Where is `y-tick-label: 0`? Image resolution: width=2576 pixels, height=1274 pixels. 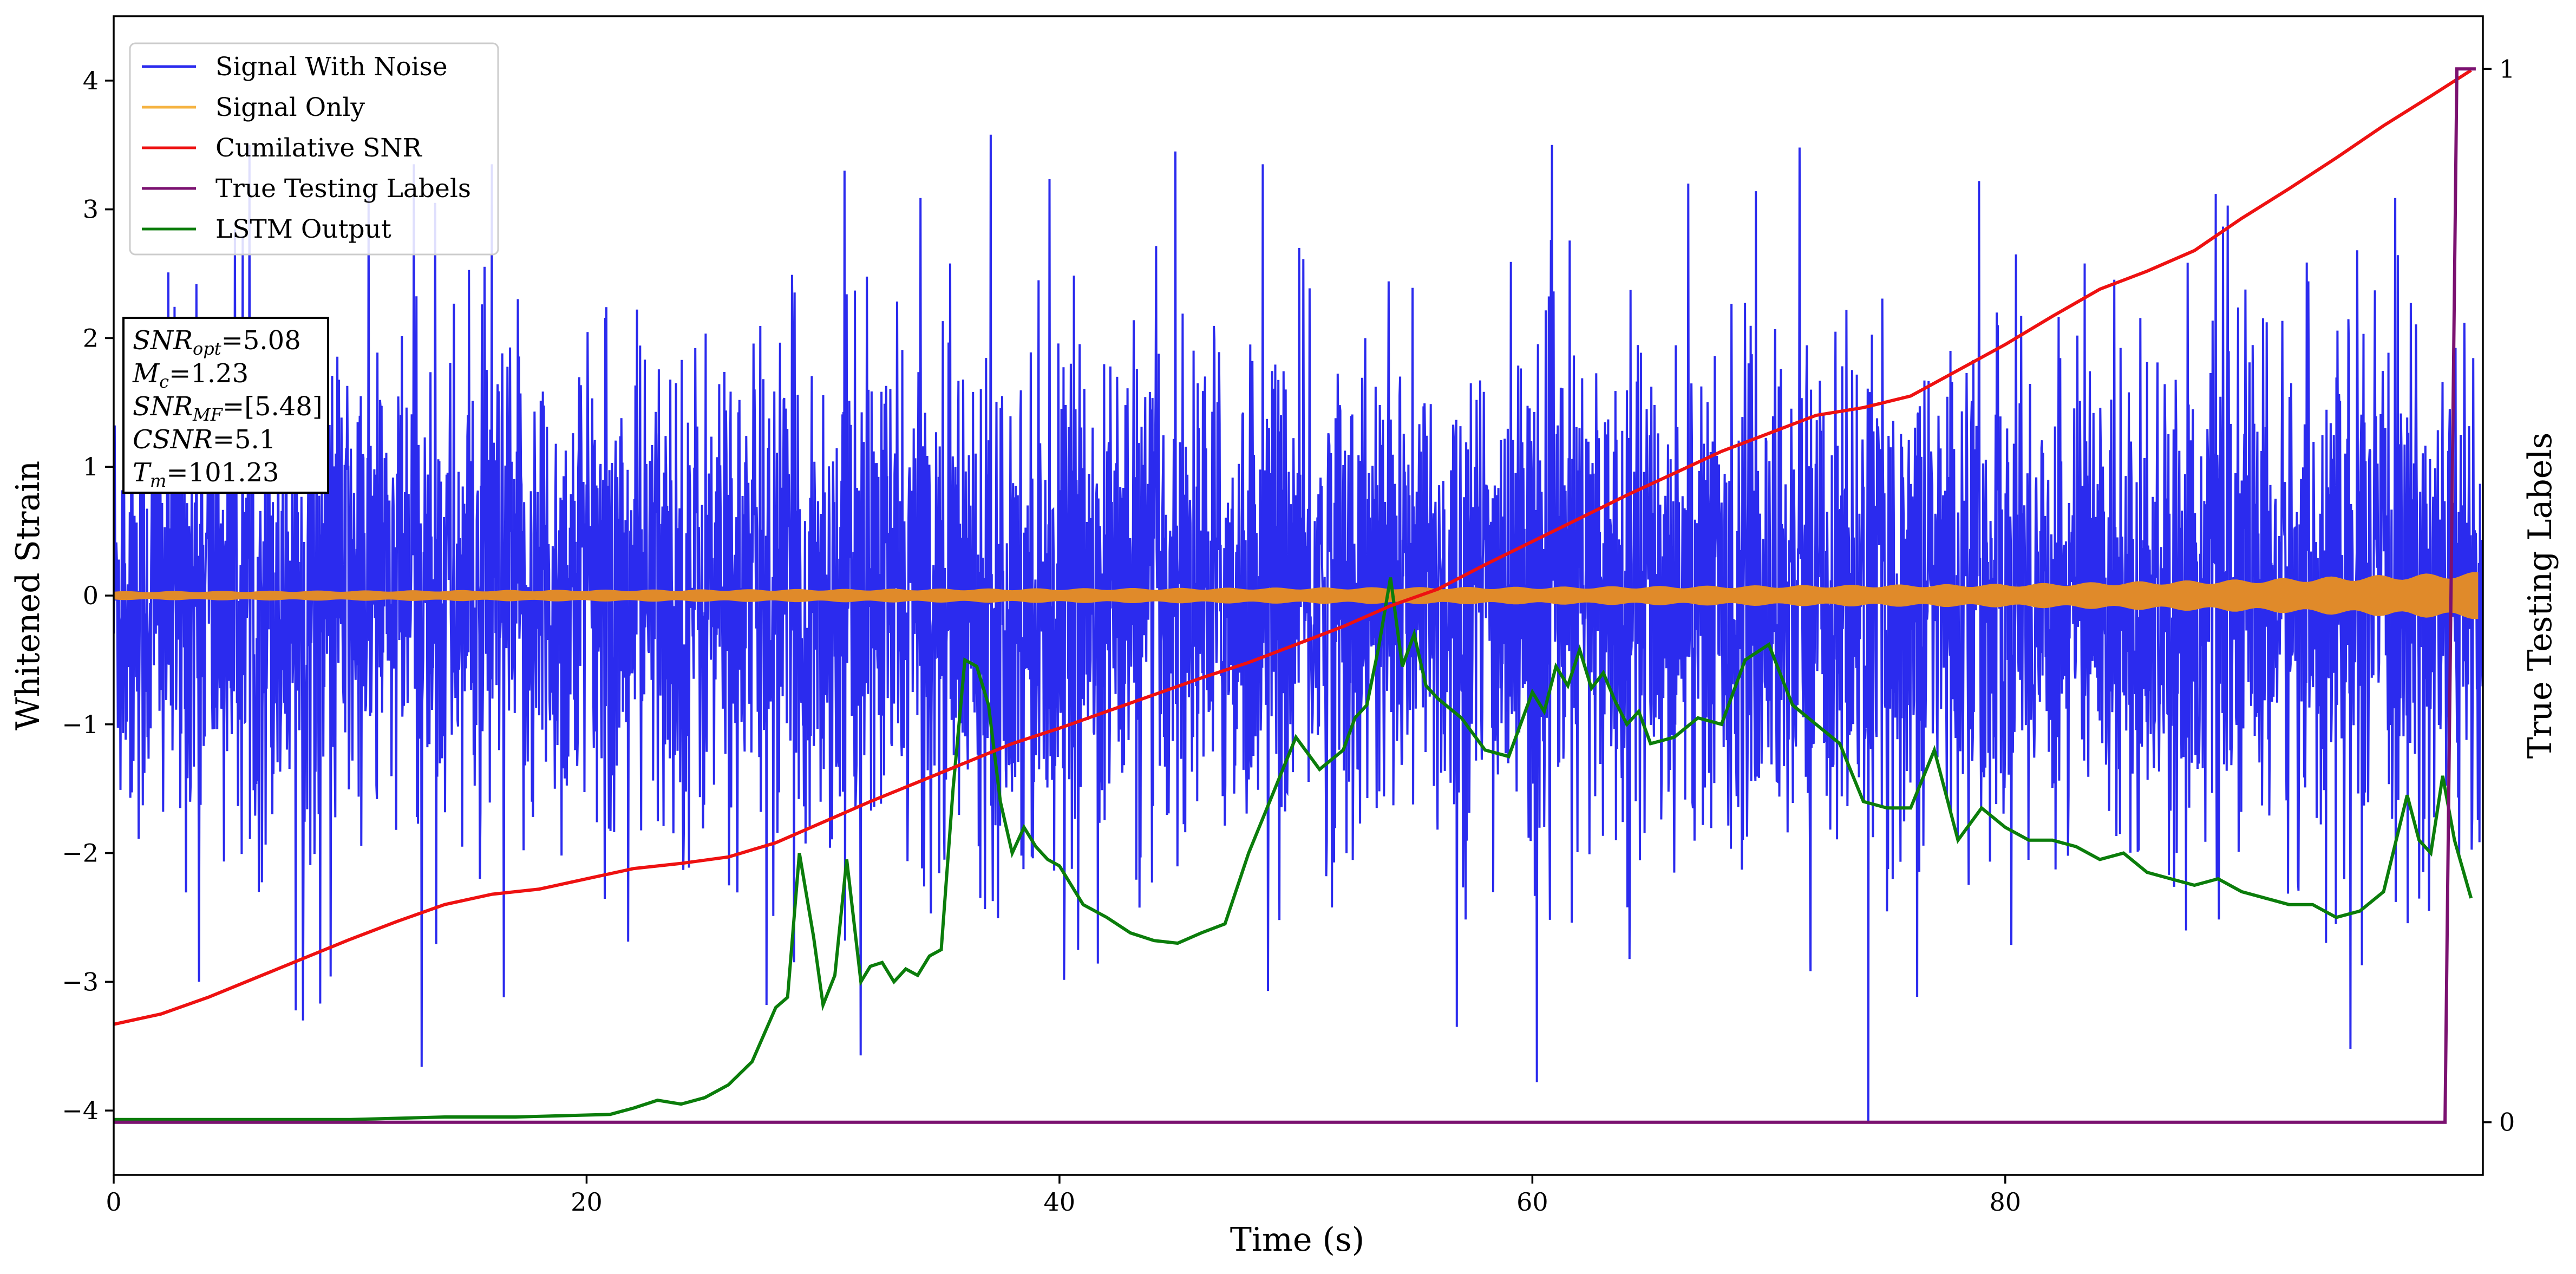 y-tick-label: 0 is located at coordinates (91, 595).